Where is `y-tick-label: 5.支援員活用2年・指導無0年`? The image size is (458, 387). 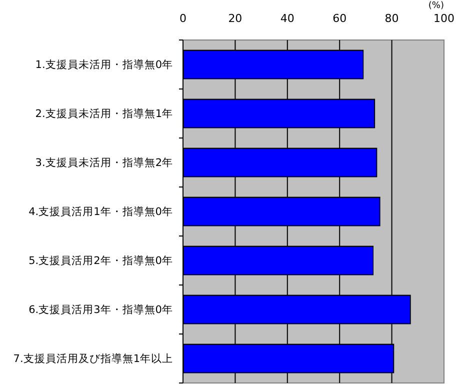 y-tick-label: 5.支援員活用2年・指導無0年 is located at coordinates (100, 261).